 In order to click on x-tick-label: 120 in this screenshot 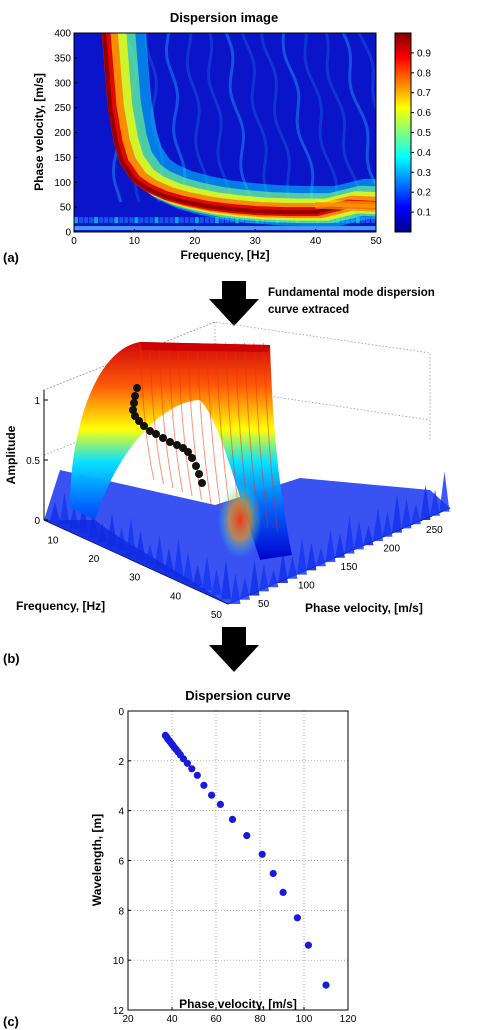, I will do `click(348, 1019)`.